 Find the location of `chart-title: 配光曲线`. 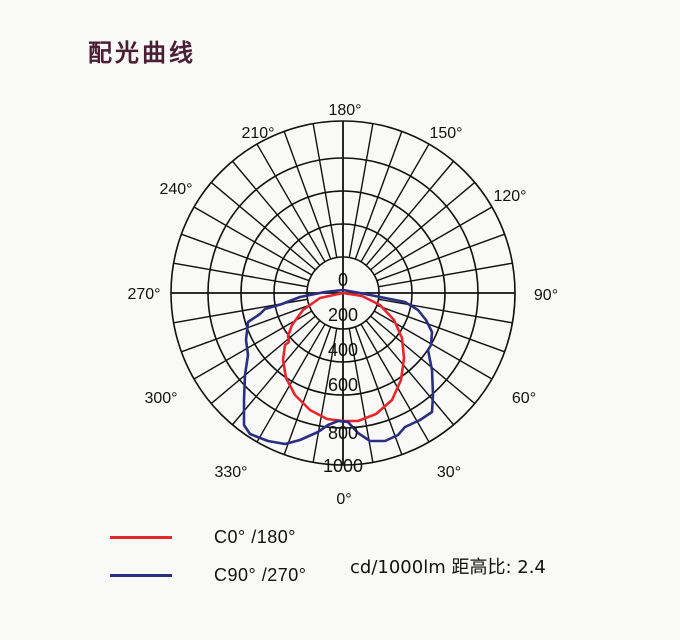

chart-title: 配光曲线 is located at coordinates (142, 53).